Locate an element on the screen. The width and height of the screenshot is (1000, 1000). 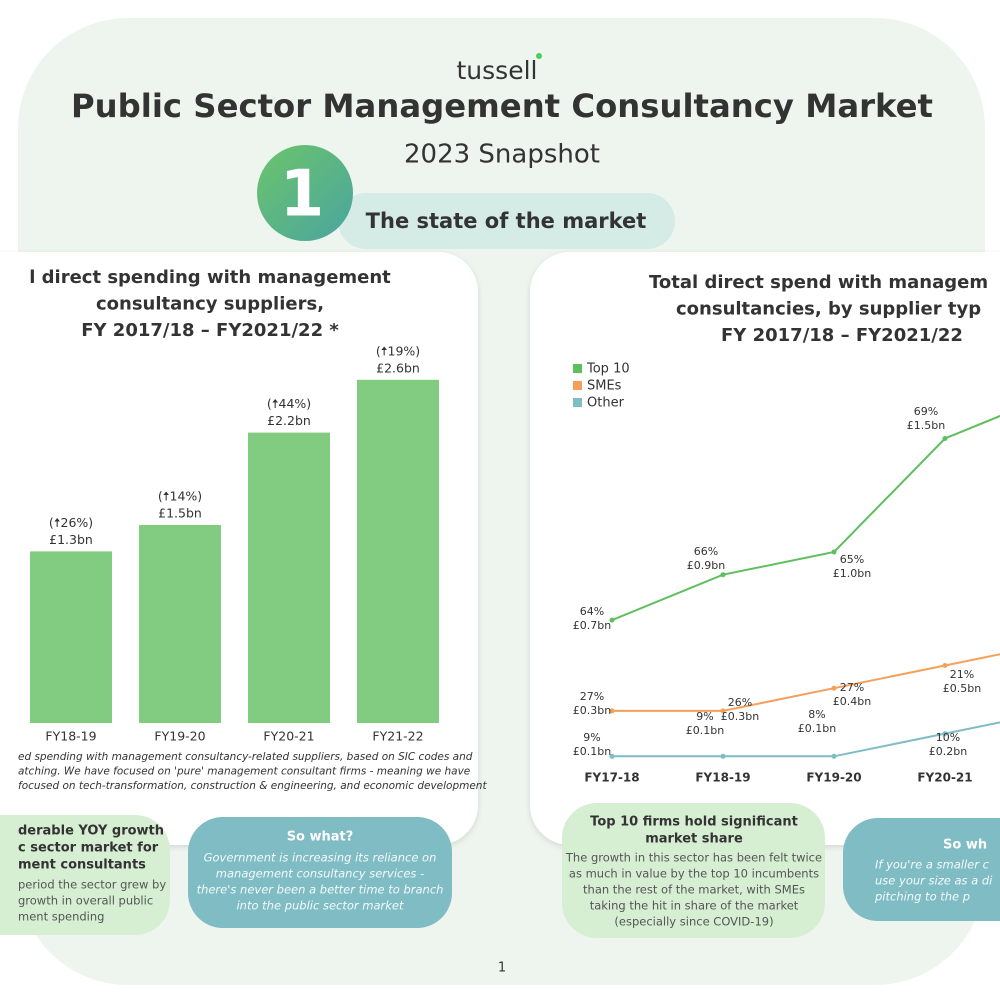
share-label: 69% is located at coordinates (926, 411).